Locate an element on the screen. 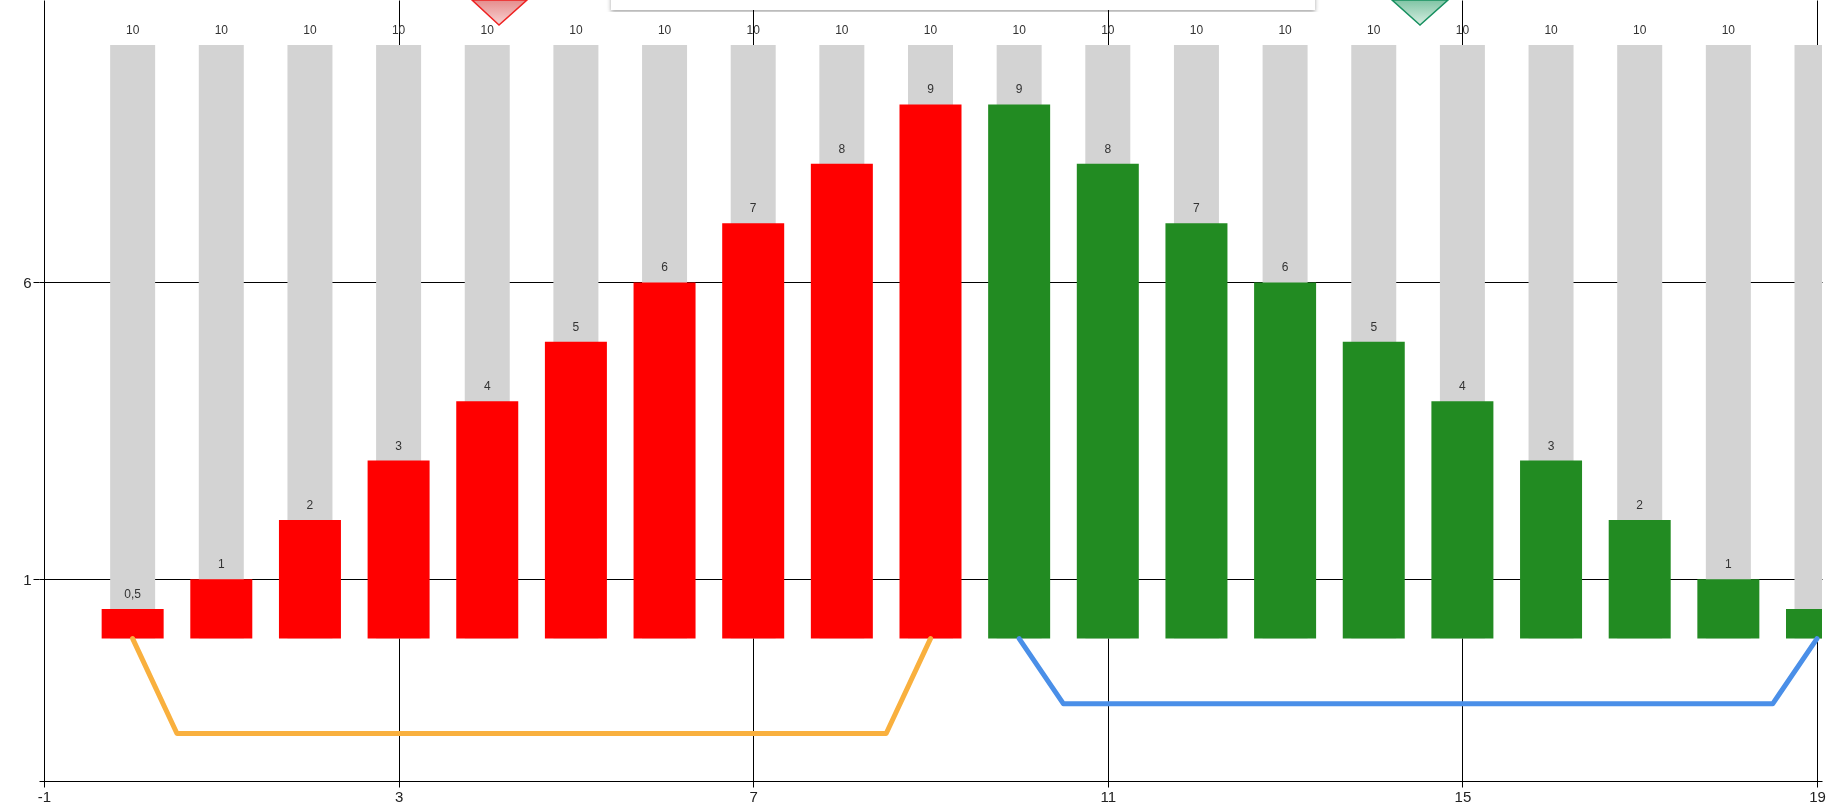 The image size is (1841, 808). x-tick-label: 11 is located at coordinates (1108, 796).